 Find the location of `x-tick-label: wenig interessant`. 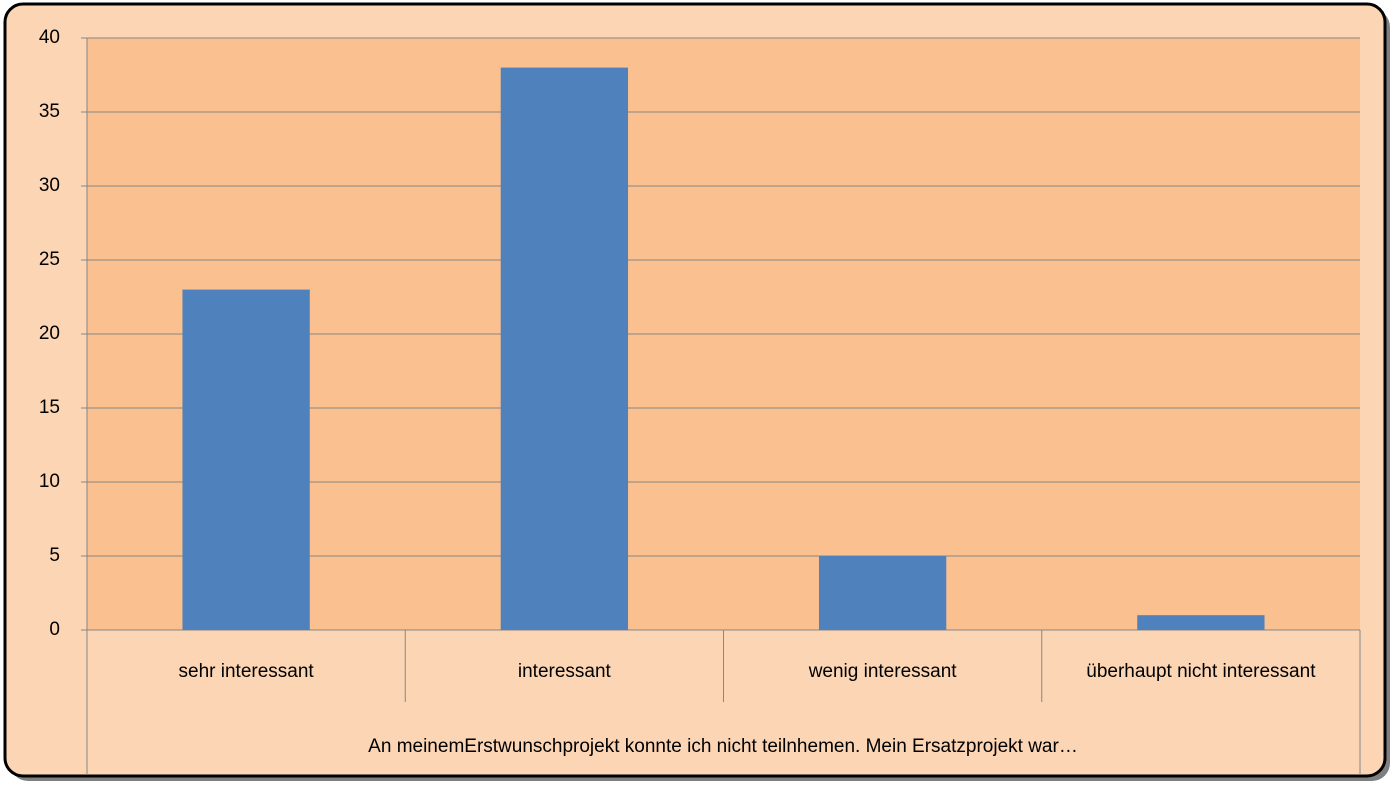

x-tick-label: wenig interessant is located at coordinates (883, 671).